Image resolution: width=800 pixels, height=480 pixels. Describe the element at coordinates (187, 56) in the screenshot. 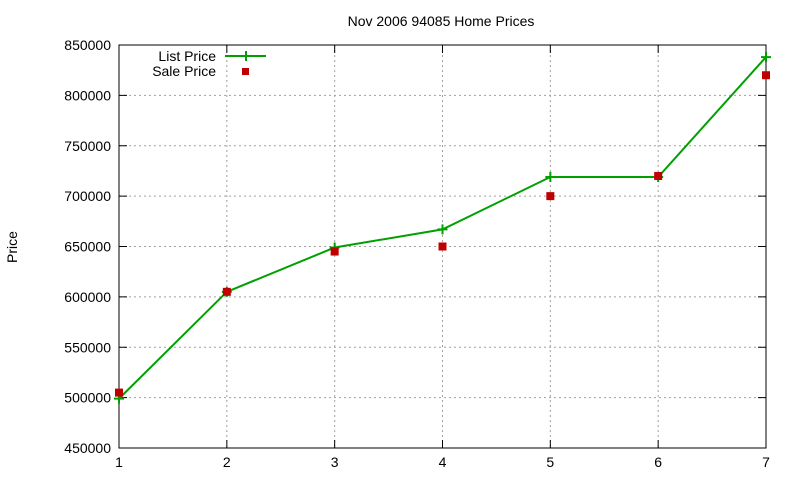

I see `legend-label-list-price: List Price` at that location.